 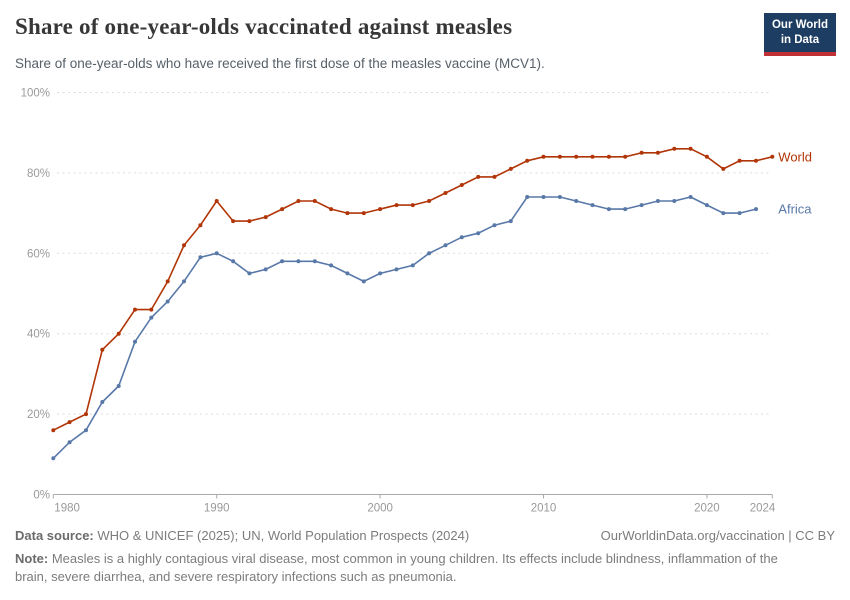 I want to click on owid-logo: Our World in Data, so click(x=799, y=34).